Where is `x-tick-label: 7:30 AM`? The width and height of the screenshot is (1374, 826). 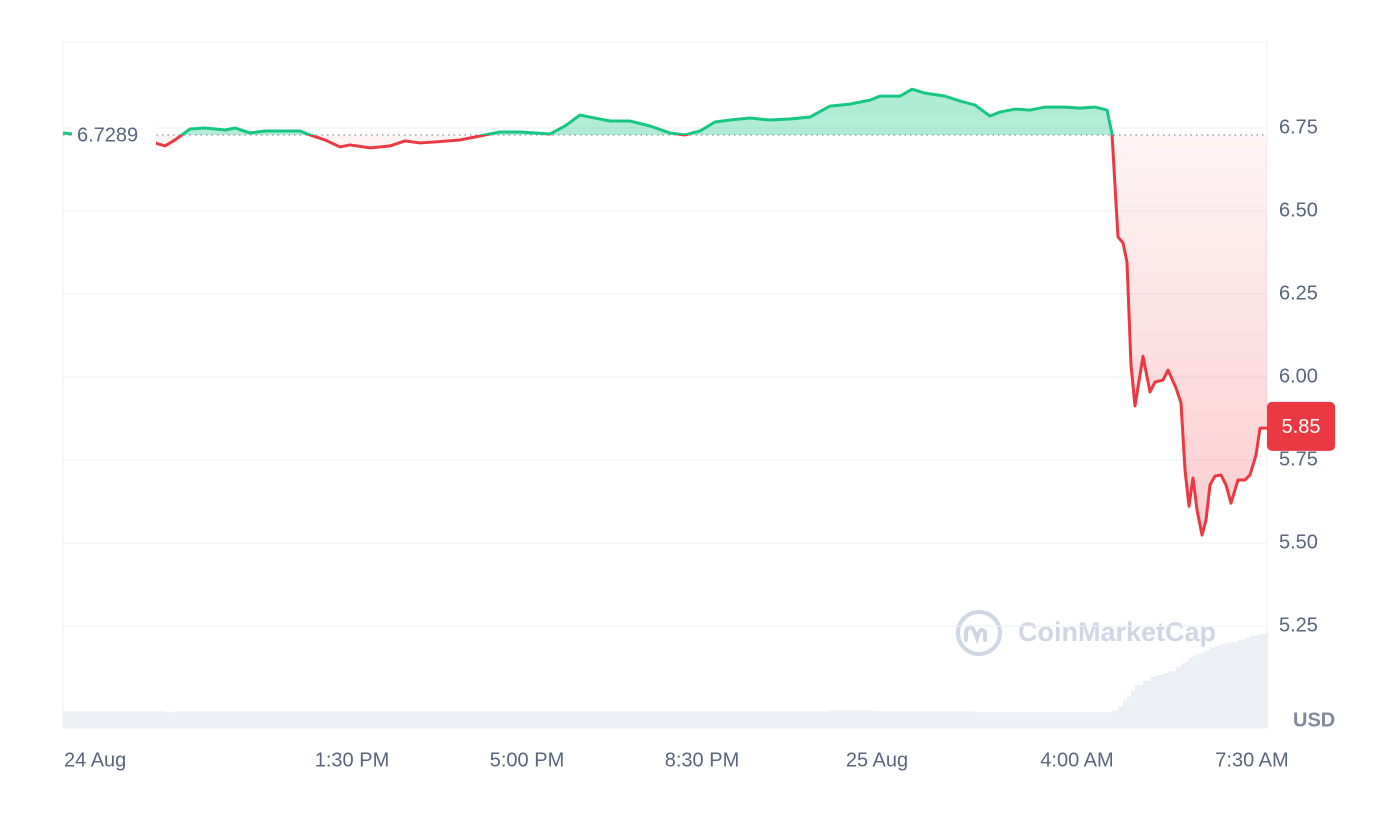
x-tick-label: 7:30 AM is located at coordinates (1251, 760).